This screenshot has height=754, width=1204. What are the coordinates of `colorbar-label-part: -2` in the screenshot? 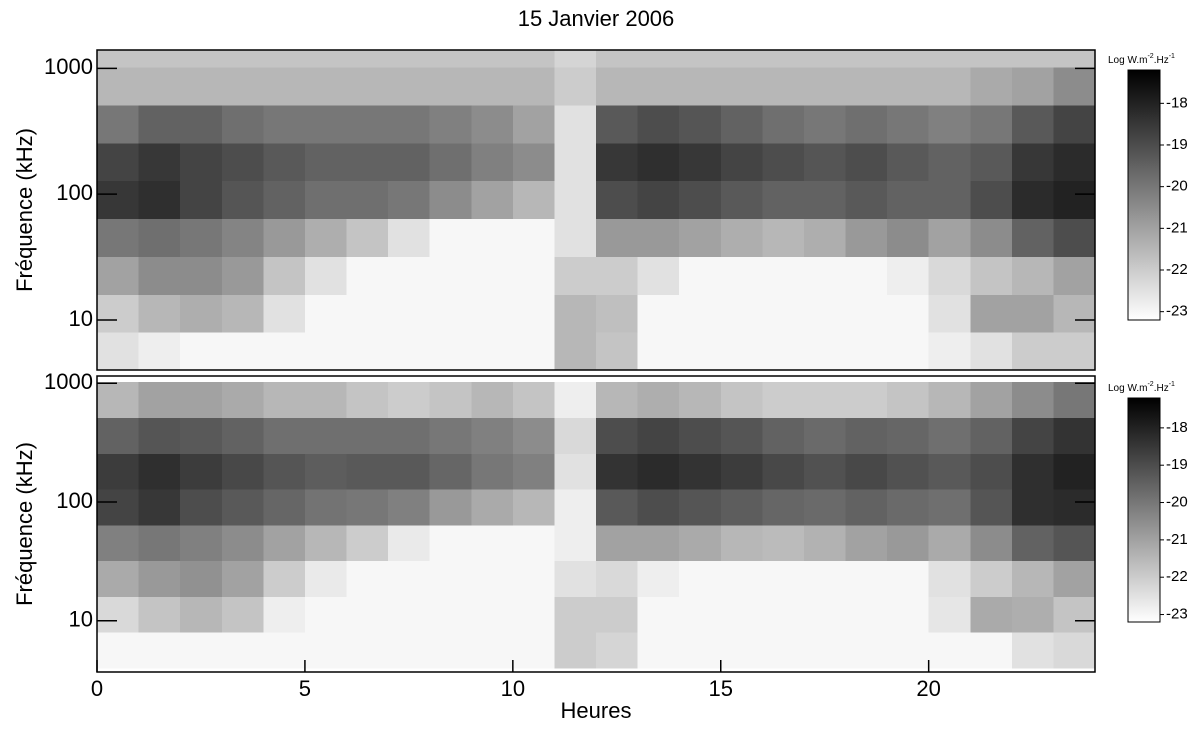 It's located at (1150, 384).